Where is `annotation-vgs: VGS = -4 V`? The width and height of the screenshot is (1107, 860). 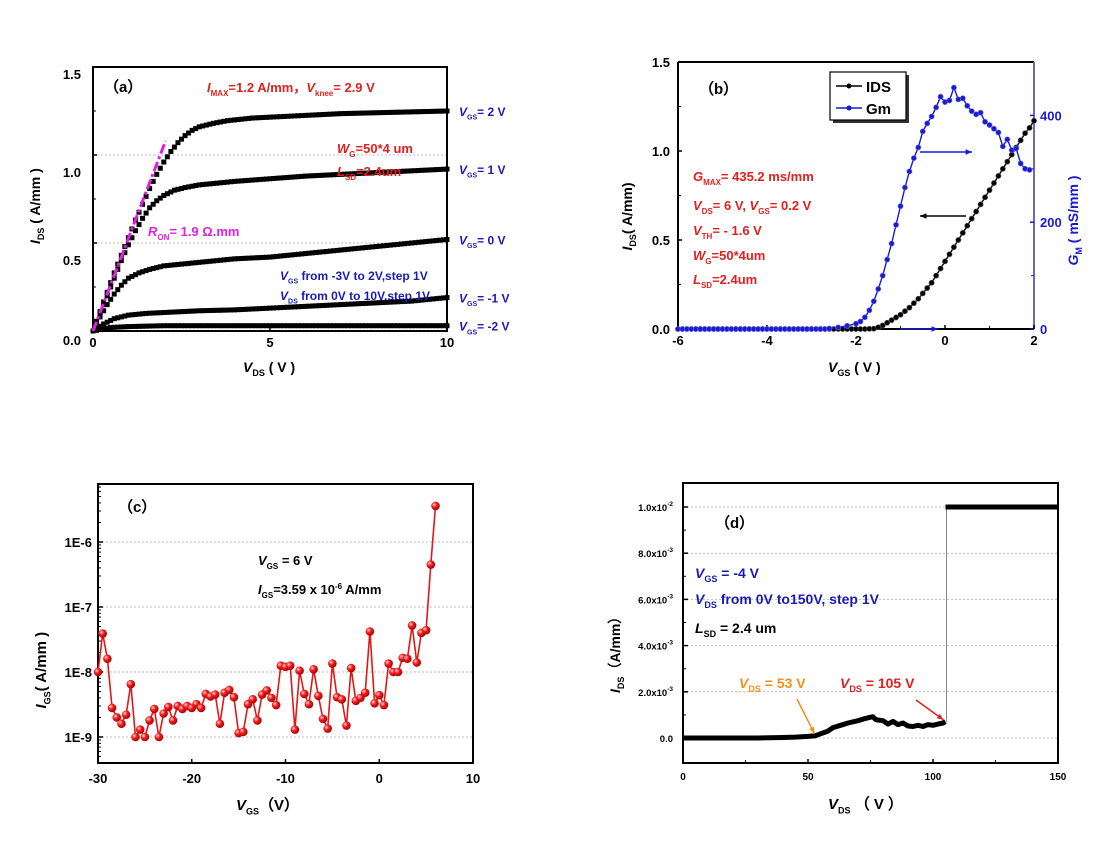
annotation-vgs: VGS = -4 V is located at coordinates (727, 574).